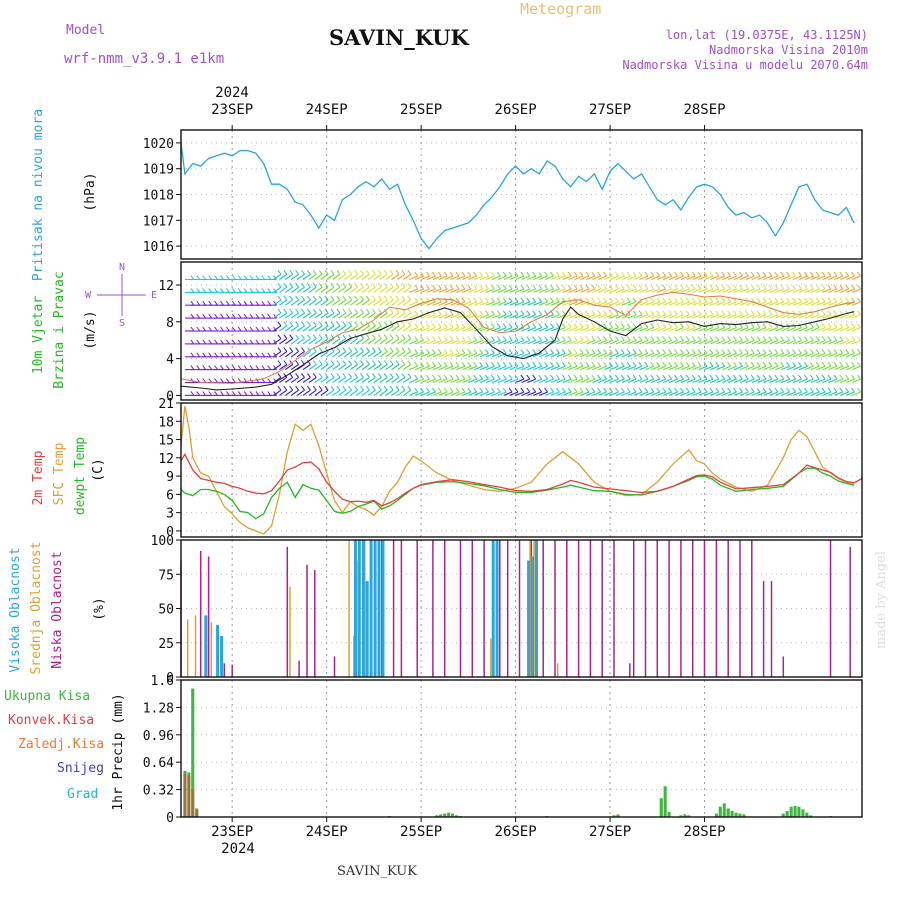 This screenshot has width=900, height=900. What do you see at coordinates (516, 110) in the screenshot?
I see `date-label-top: 26SEP` at bounding box center [516, 110].